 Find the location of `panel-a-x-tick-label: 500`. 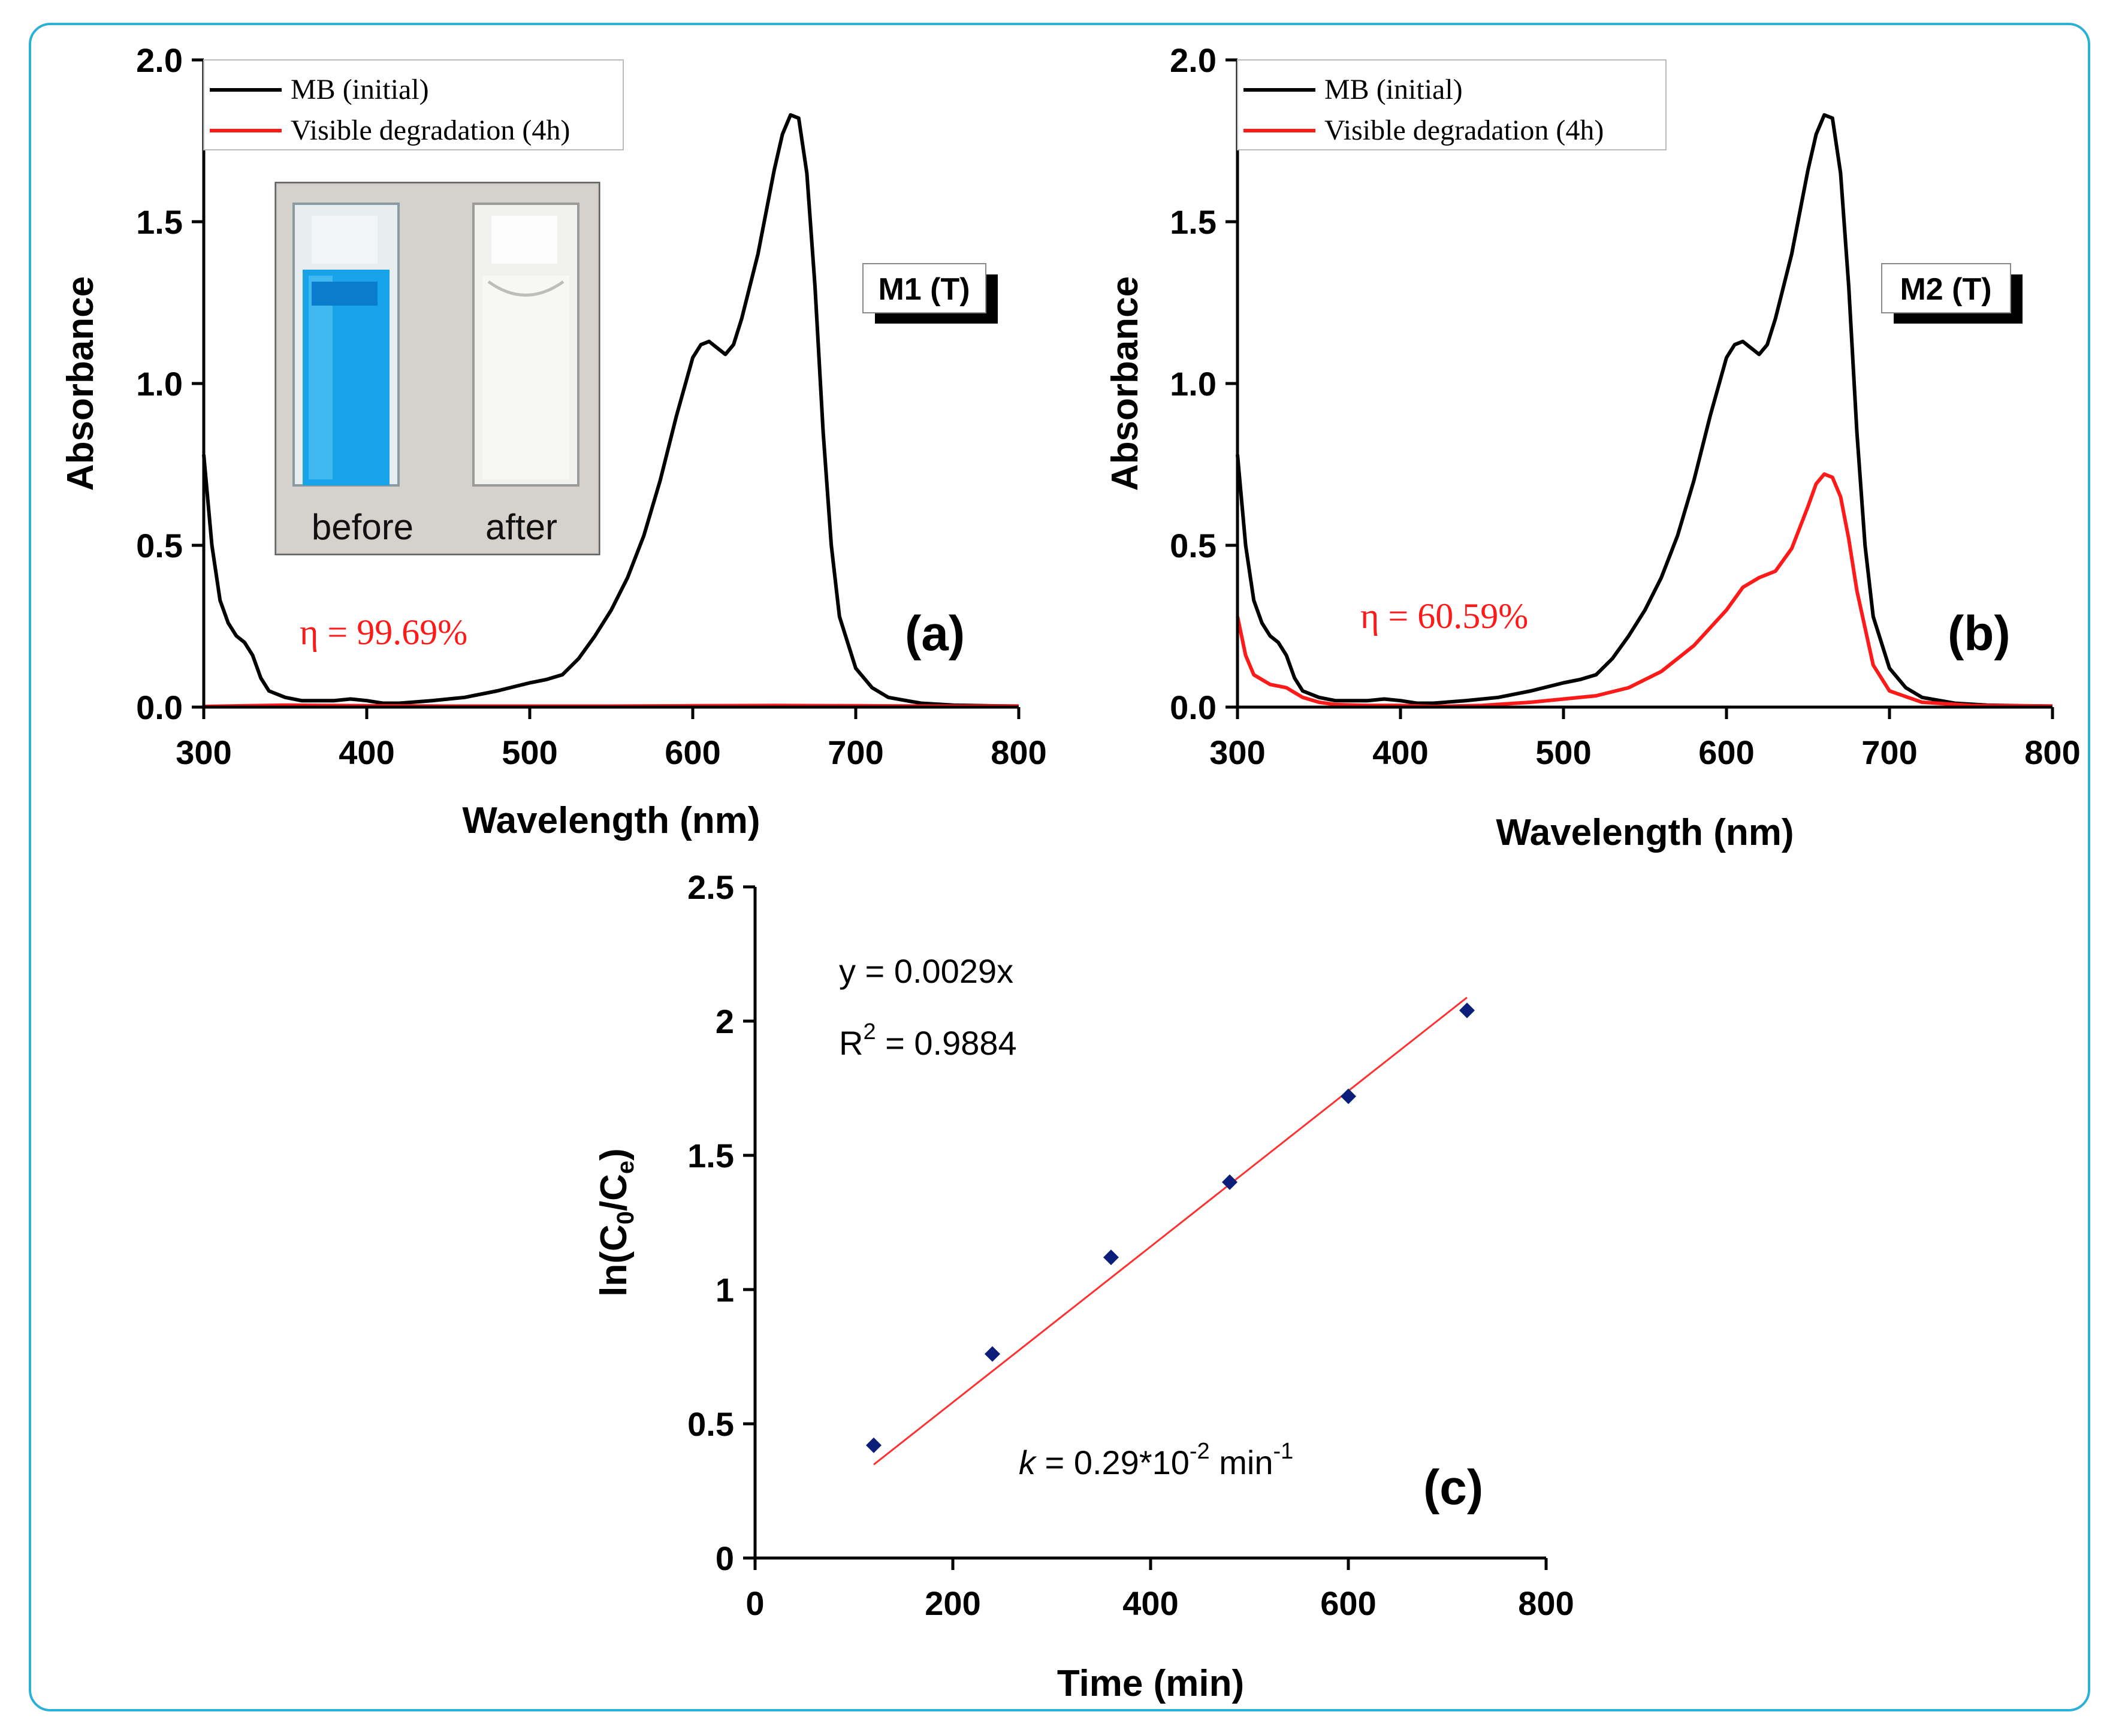

panel-a-x-tick-label: 500 is located at coordinates (529, 752).